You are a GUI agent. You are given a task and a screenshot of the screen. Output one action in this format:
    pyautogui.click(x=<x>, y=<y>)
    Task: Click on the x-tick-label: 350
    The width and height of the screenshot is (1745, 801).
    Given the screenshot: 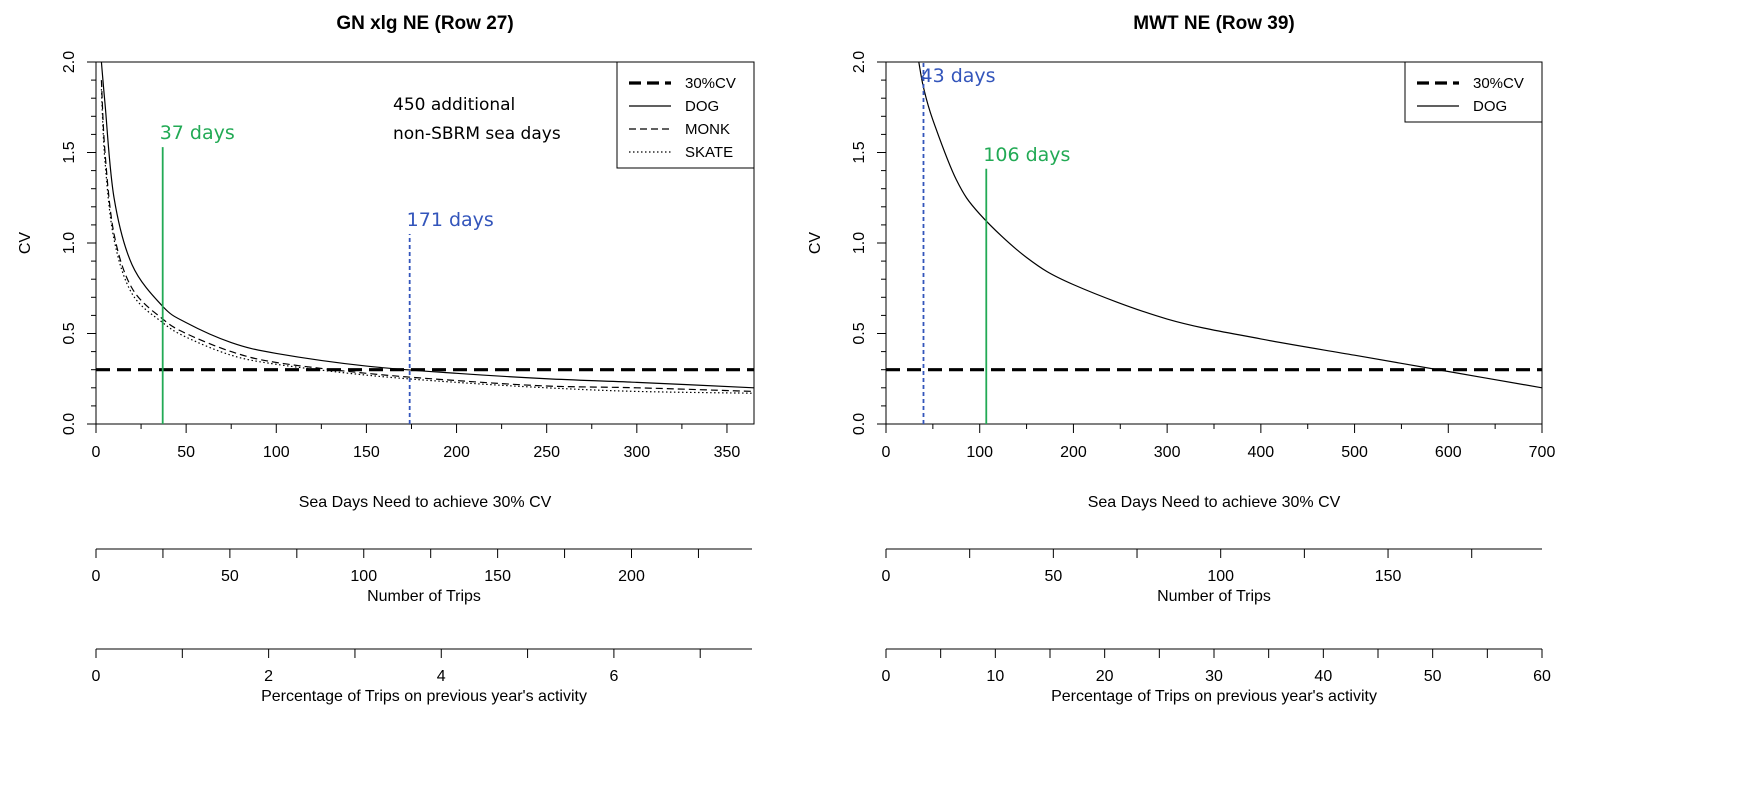 What is the action you would take?
    pyautogui.click(x=727, y=452)
    